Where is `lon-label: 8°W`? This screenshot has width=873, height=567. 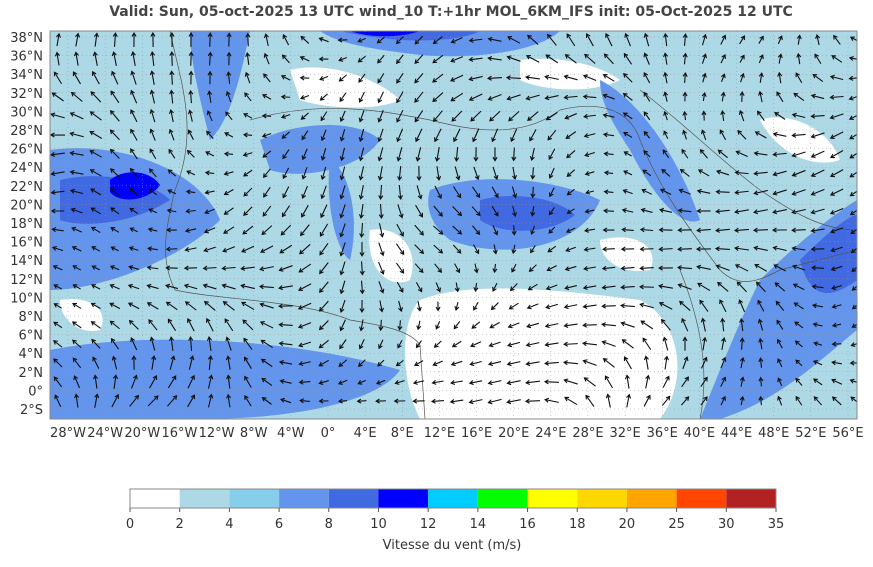
lon-label: 8°W is located at coordinates (254, 433).